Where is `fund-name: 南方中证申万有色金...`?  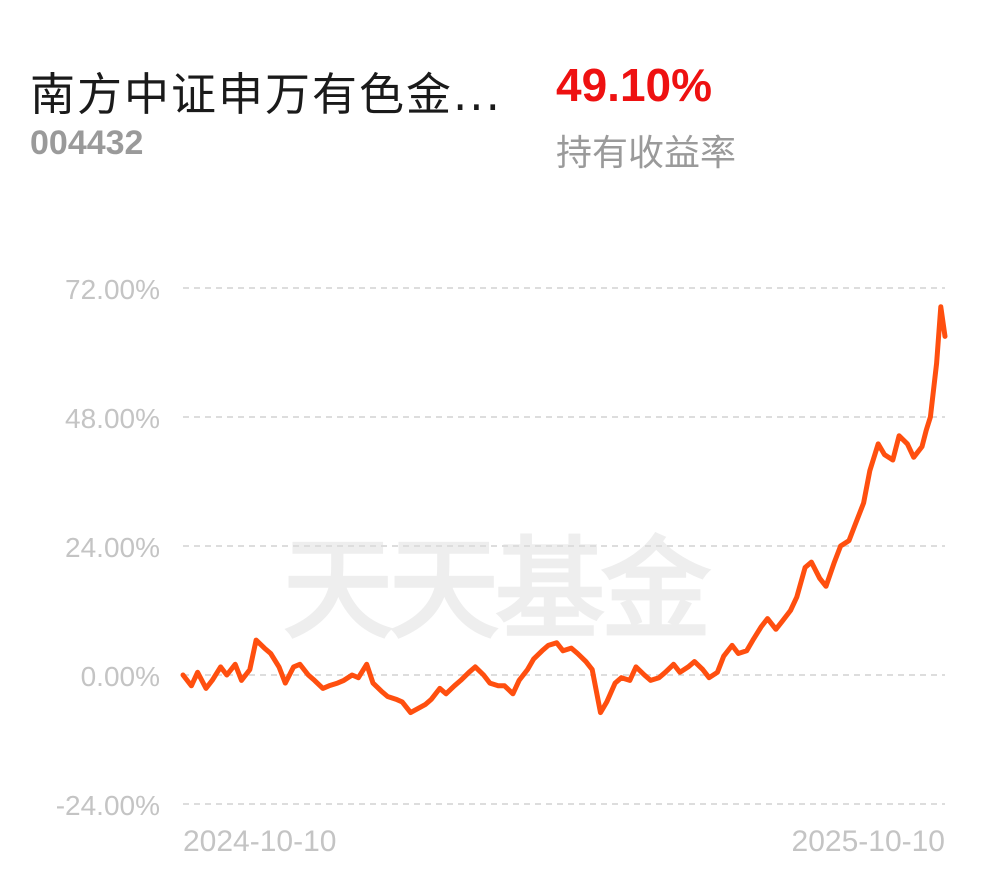 fund-name: 南方中证申万有色金... is located at coordinates (266, 94).